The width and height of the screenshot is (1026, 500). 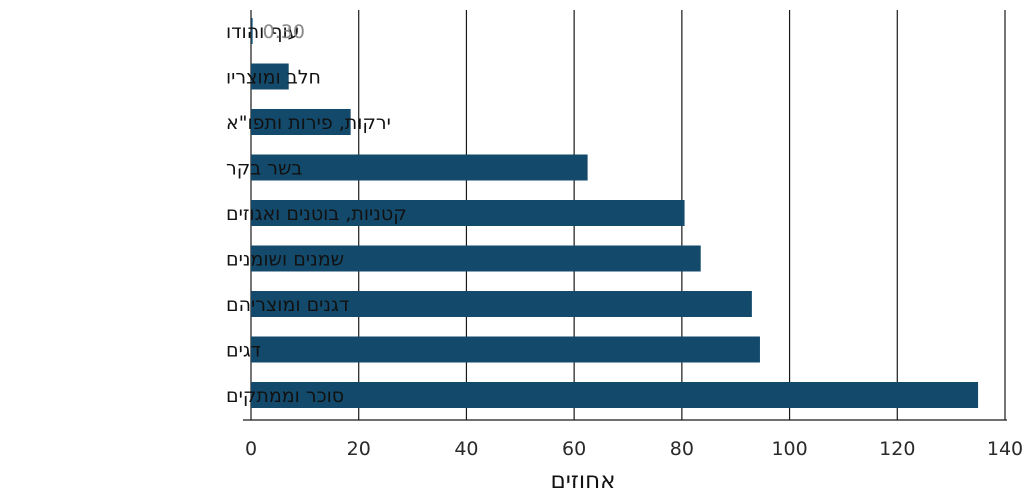 What do you see at coordinates (251, 449) in the screenshot?
I see `x-tick-label: 0` at bounding box center [251, 449].